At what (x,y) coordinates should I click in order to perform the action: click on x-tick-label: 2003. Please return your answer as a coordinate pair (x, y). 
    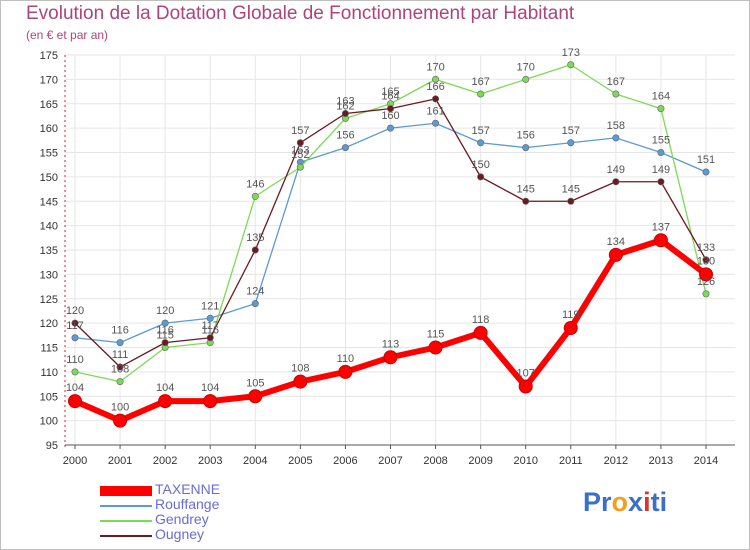
    Looking at the image, I should click on (210, 461).